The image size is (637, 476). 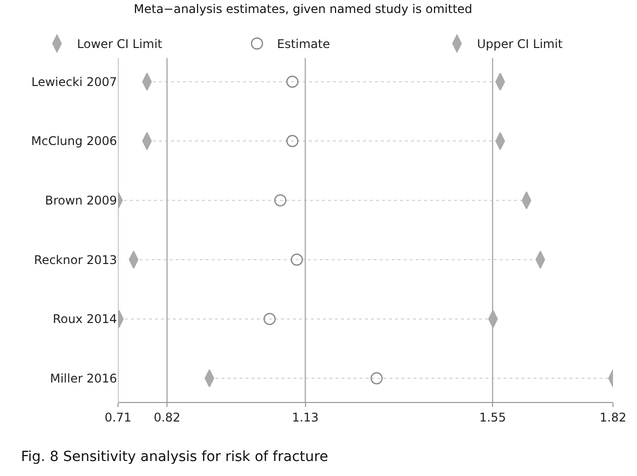 What do you see at coordinates (83, 378) in the screenshot?
I see `y-tick-label: Miller 2016` at bounding box center [83, 378].